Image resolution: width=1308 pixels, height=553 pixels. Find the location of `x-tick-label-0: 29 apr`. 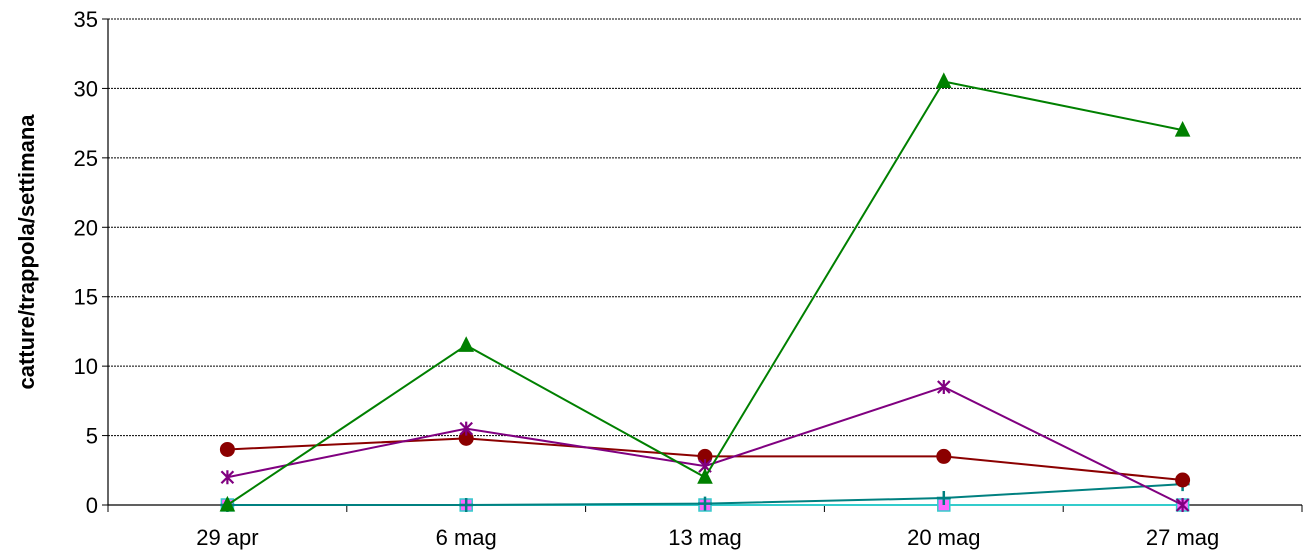

x-tick-label-0: 29 apr is located at coordinates (227, 537).